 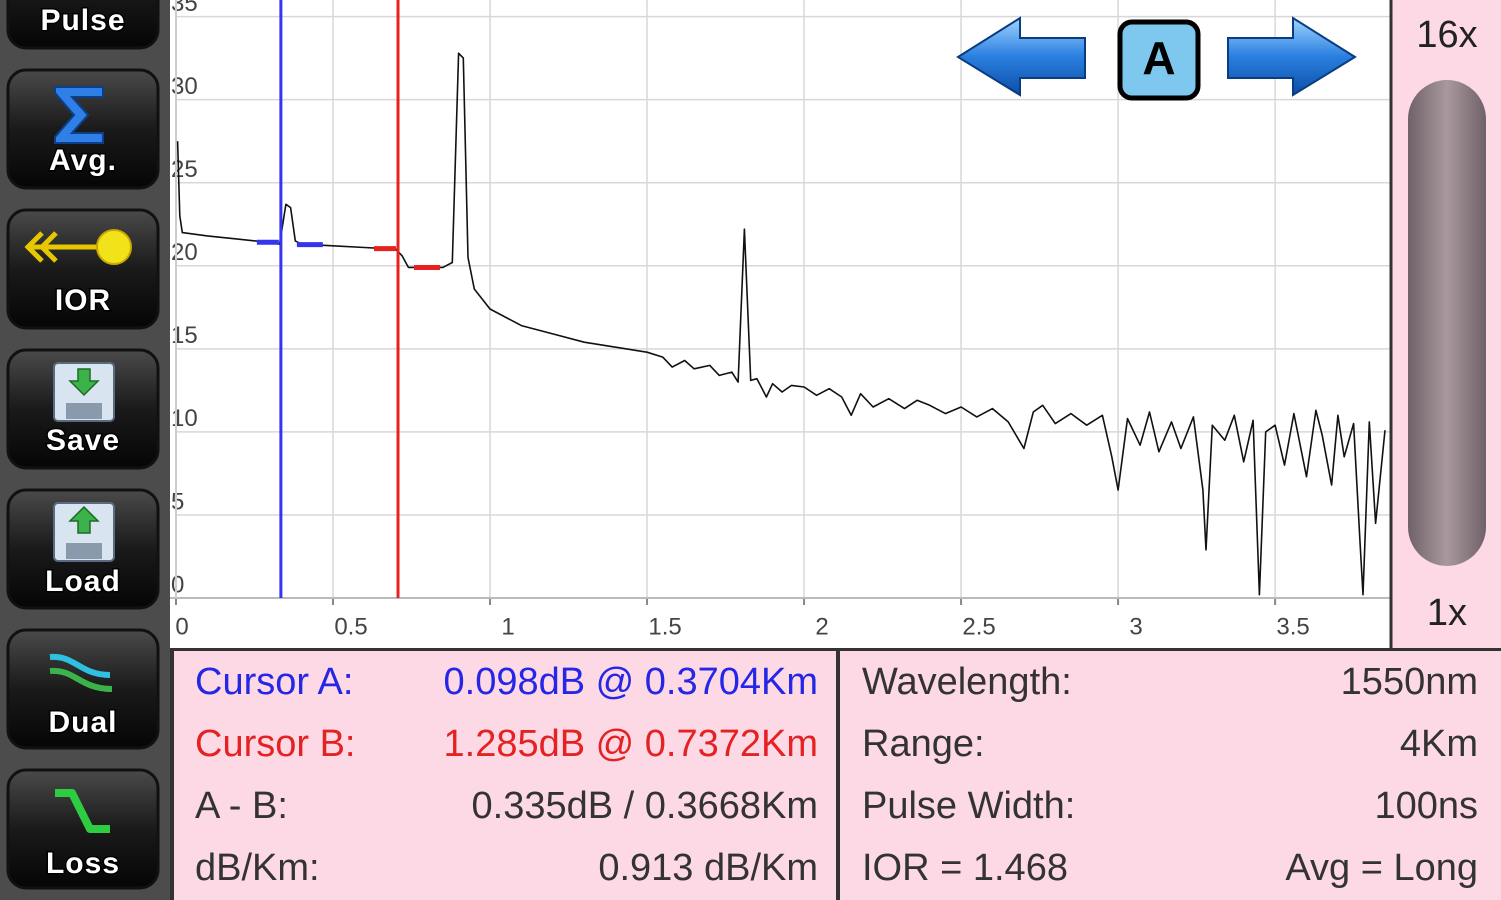 What do you see at coordinates (83, 863) in the screenshot?
I see `sidebar-button-label: Loss` at bounding box center [83, 863].